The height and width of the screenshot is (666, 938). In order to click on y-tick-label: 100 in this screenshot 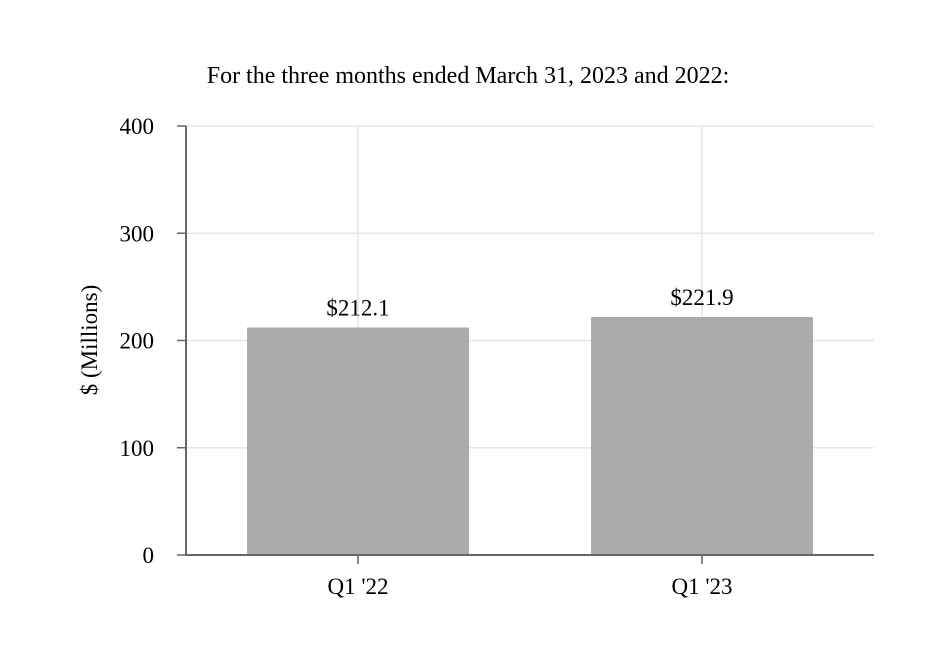, I will do `click(137, 448)`.